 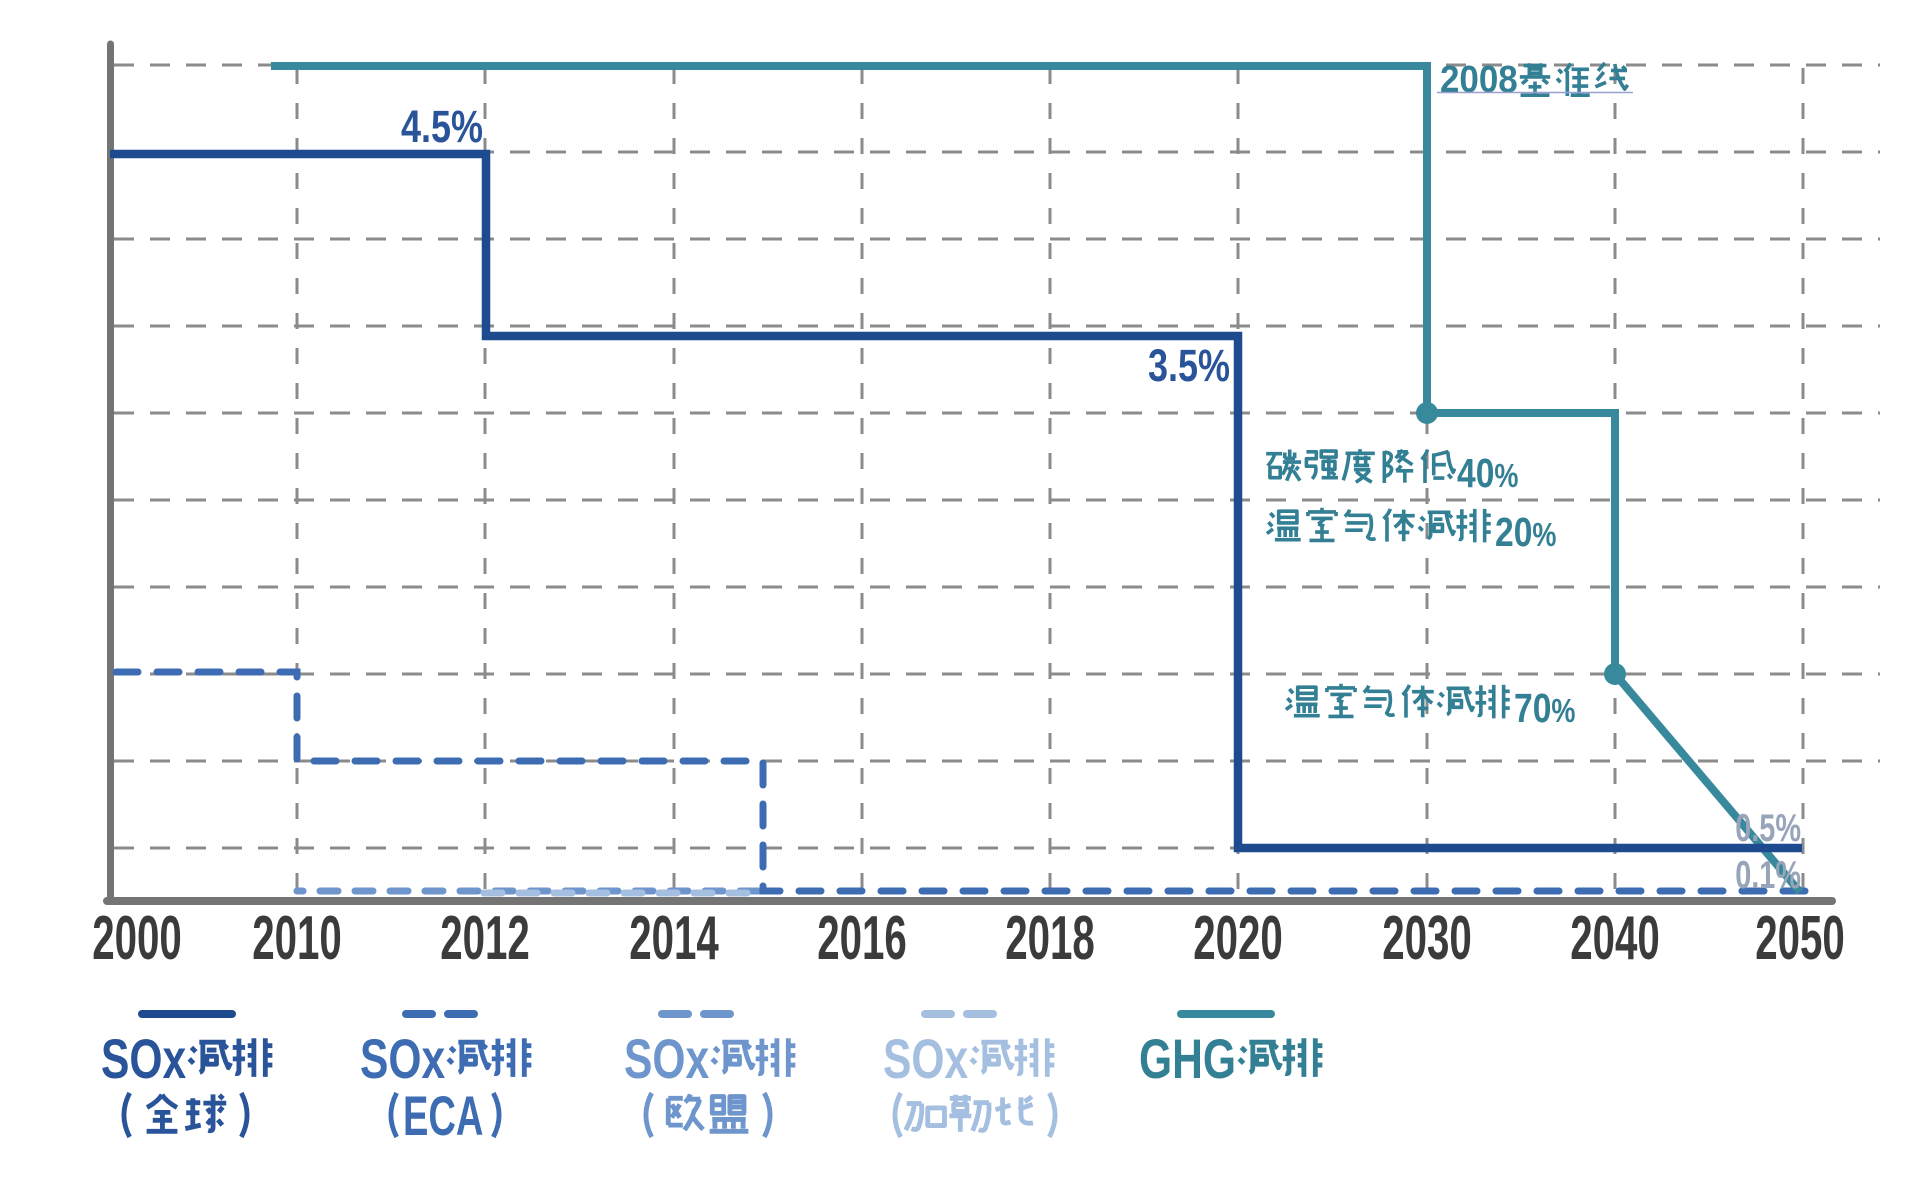 I want to click on svg-text: 0.5%, so click(x=1768, y=828).